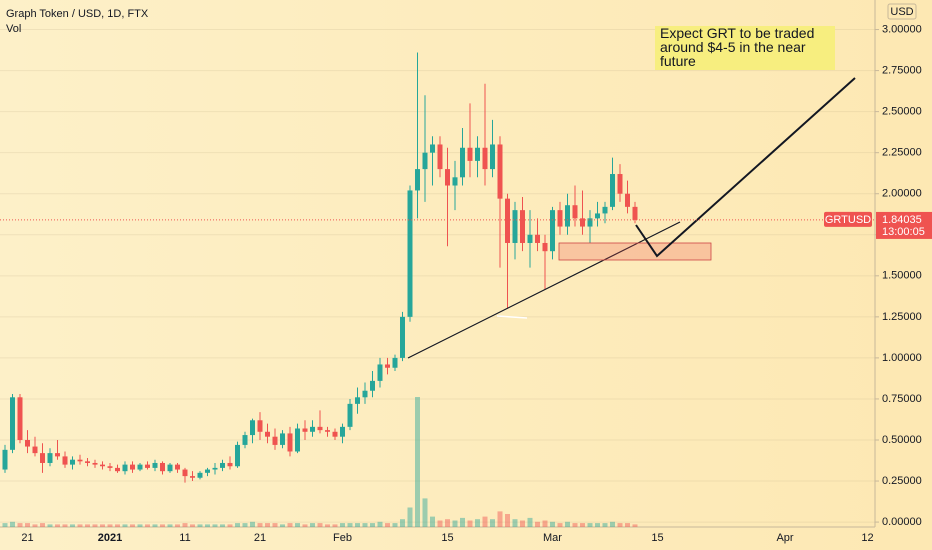 This screenshot has width=932, height=550. What do you see at coordinates (902, 153) in the screenshot?
I see `y-tick-label: 2.25000` at bounding box center [902, 153].